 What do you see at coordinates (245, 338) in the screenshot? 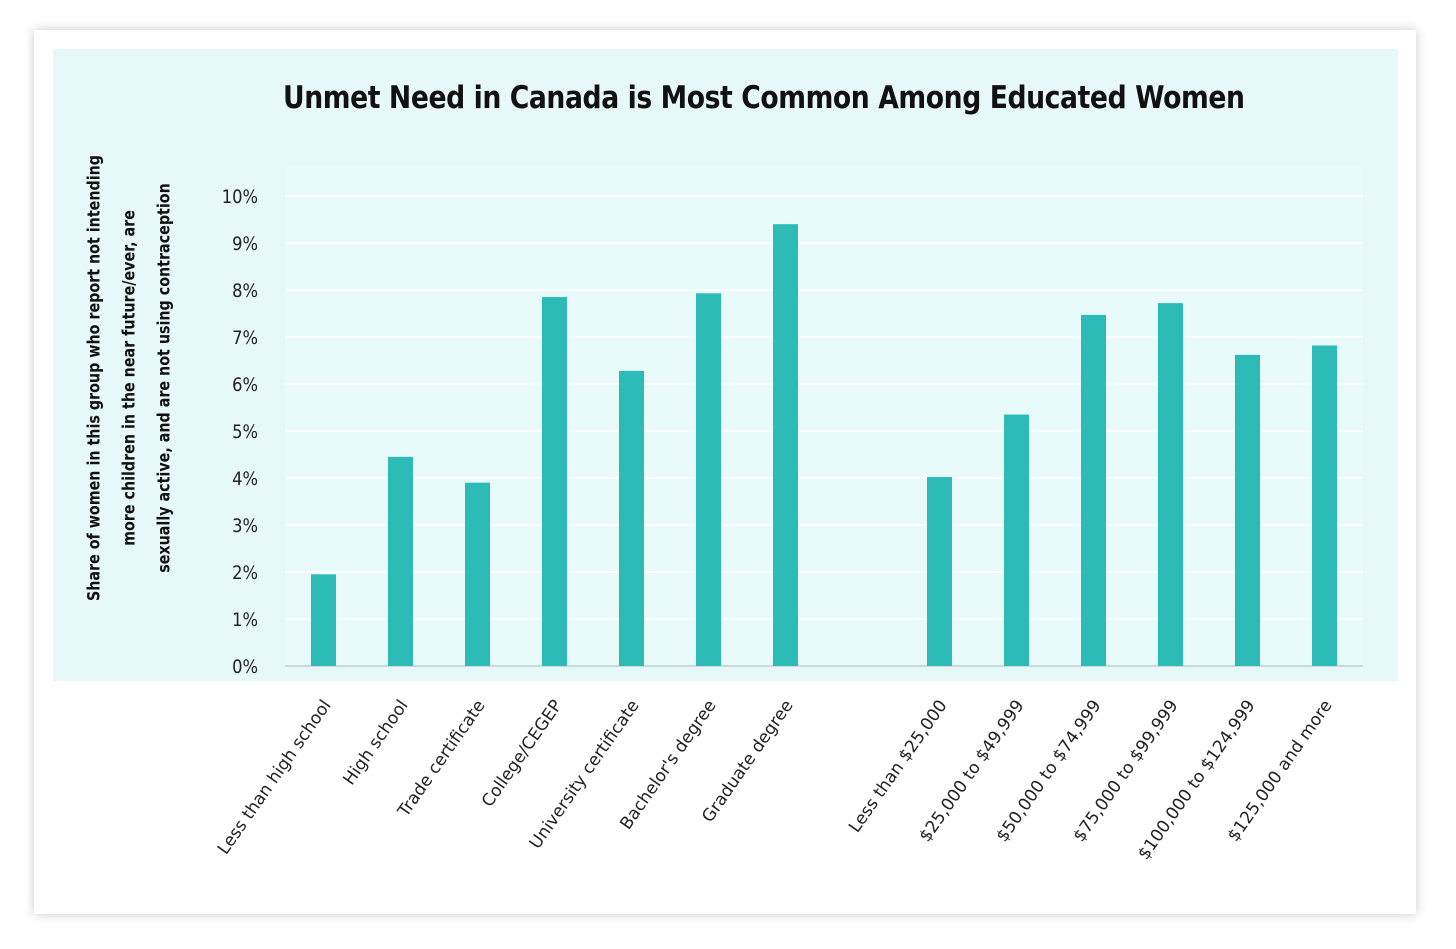
I see `y-tick-label: 7%` at bounding box center [245, 338].